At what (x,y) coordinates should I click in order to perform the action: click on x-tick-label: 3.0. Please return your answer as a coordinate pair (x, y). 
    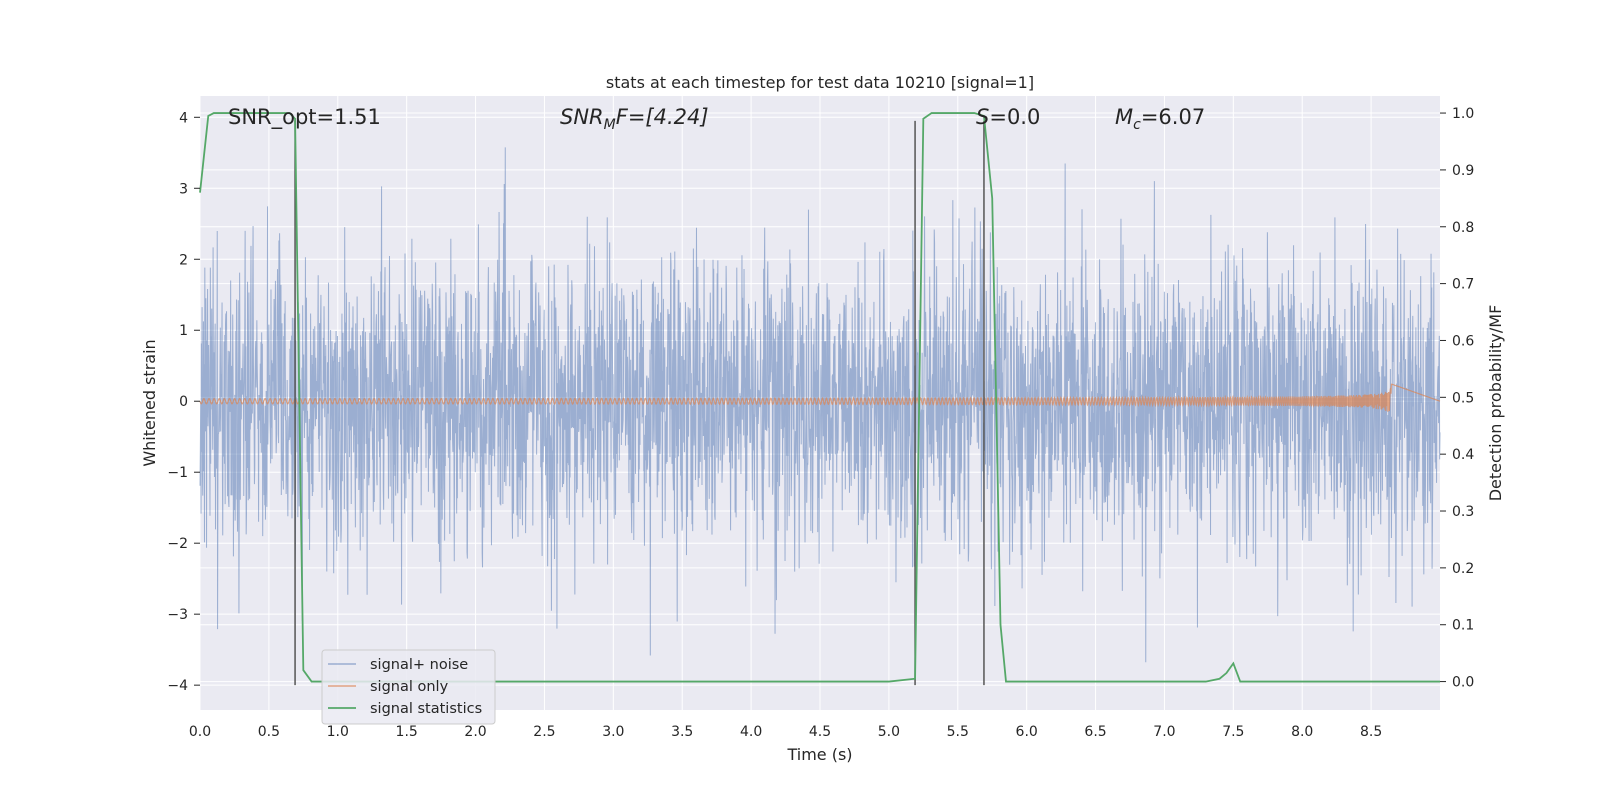
    Looking at the image, I should click on (613, 732).